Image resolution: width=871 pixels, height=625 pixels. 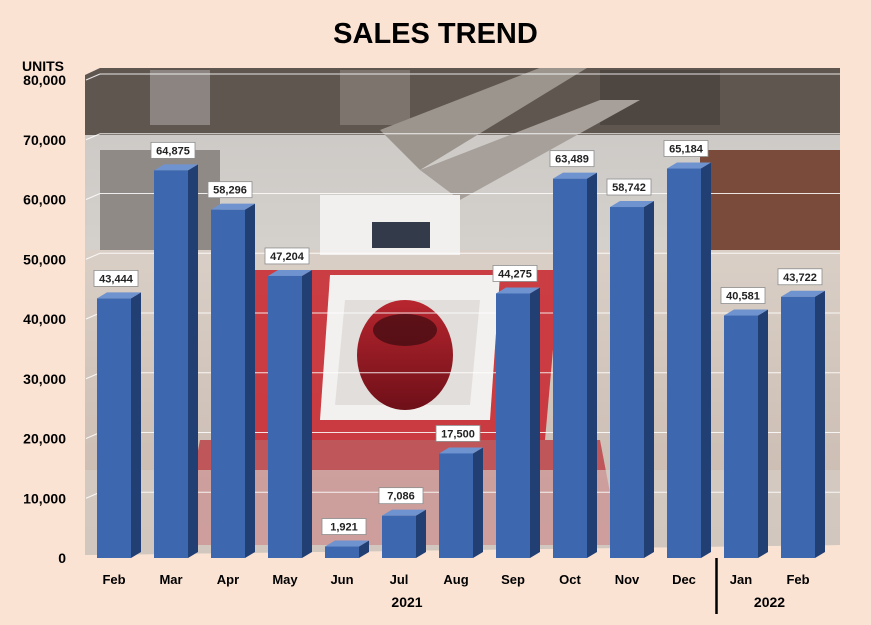 I want to click on y-tick-label: 50,000, so click(x=44, y=259).